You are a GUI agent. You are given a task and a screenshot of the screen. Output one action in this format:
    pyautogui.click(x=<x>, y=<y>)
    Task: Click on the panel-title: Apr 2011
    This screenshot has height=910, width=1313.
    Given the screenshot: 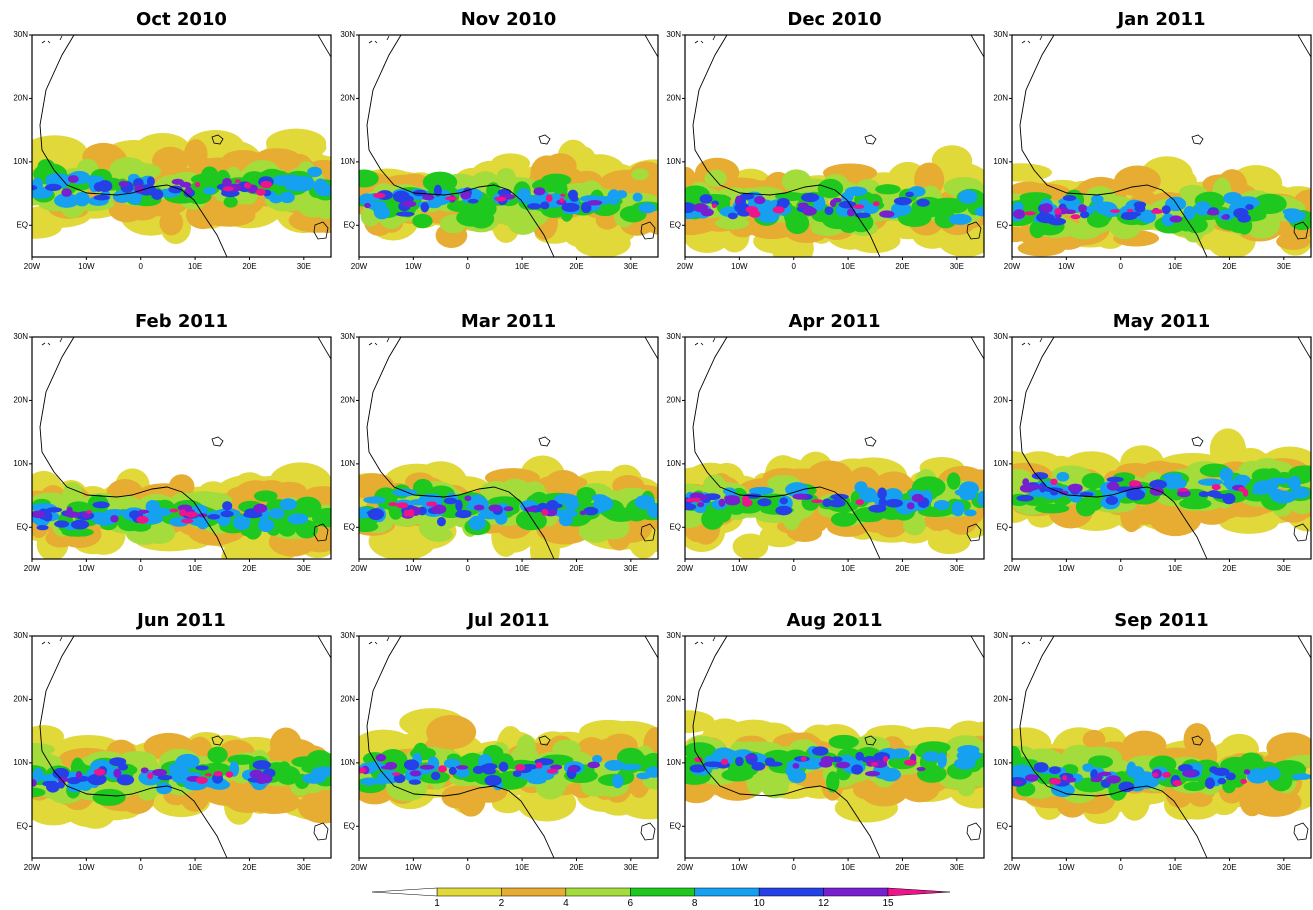 What is the action you would take?
    pyautogui.click(x=834, y=321)
    